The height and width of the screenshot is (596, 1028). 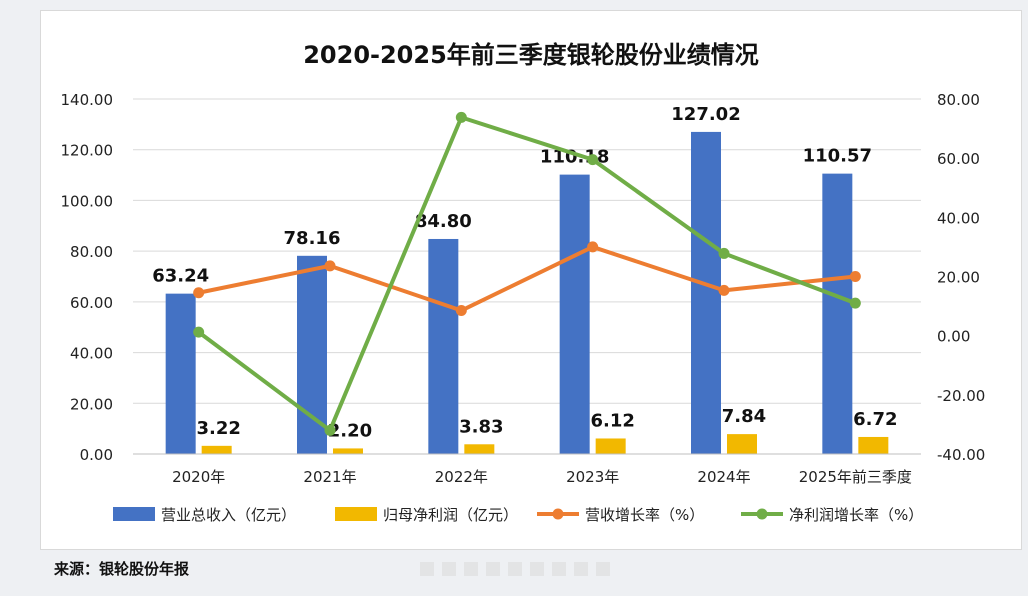 What do you see at coordinates (450, 515) in the screenshot?
I see `legend-label: 归母净利润（亿元）` at bounding box center [450, 515].